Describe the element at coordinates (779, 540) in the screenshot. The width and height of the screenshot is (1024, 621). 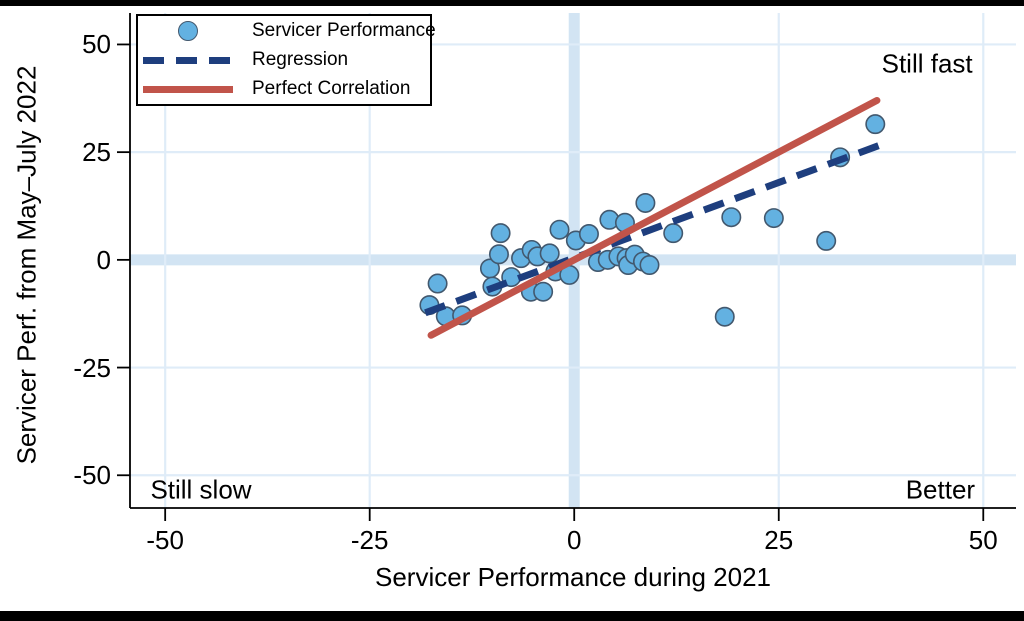
I see `x-tick-label: 25` at that location.